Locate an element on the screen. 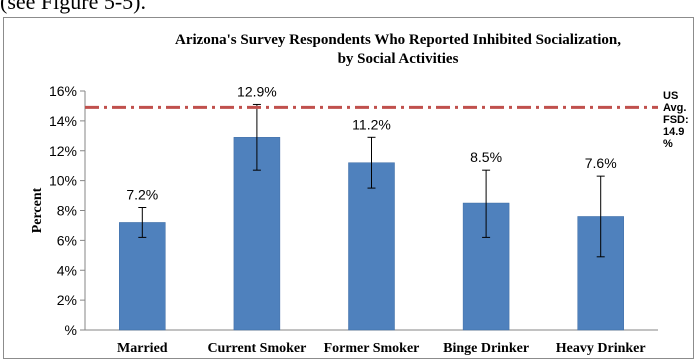 The height and width of the screenshot is (360, 697). x-tick-label: Current Smoker is located at coordinates (256, 348).